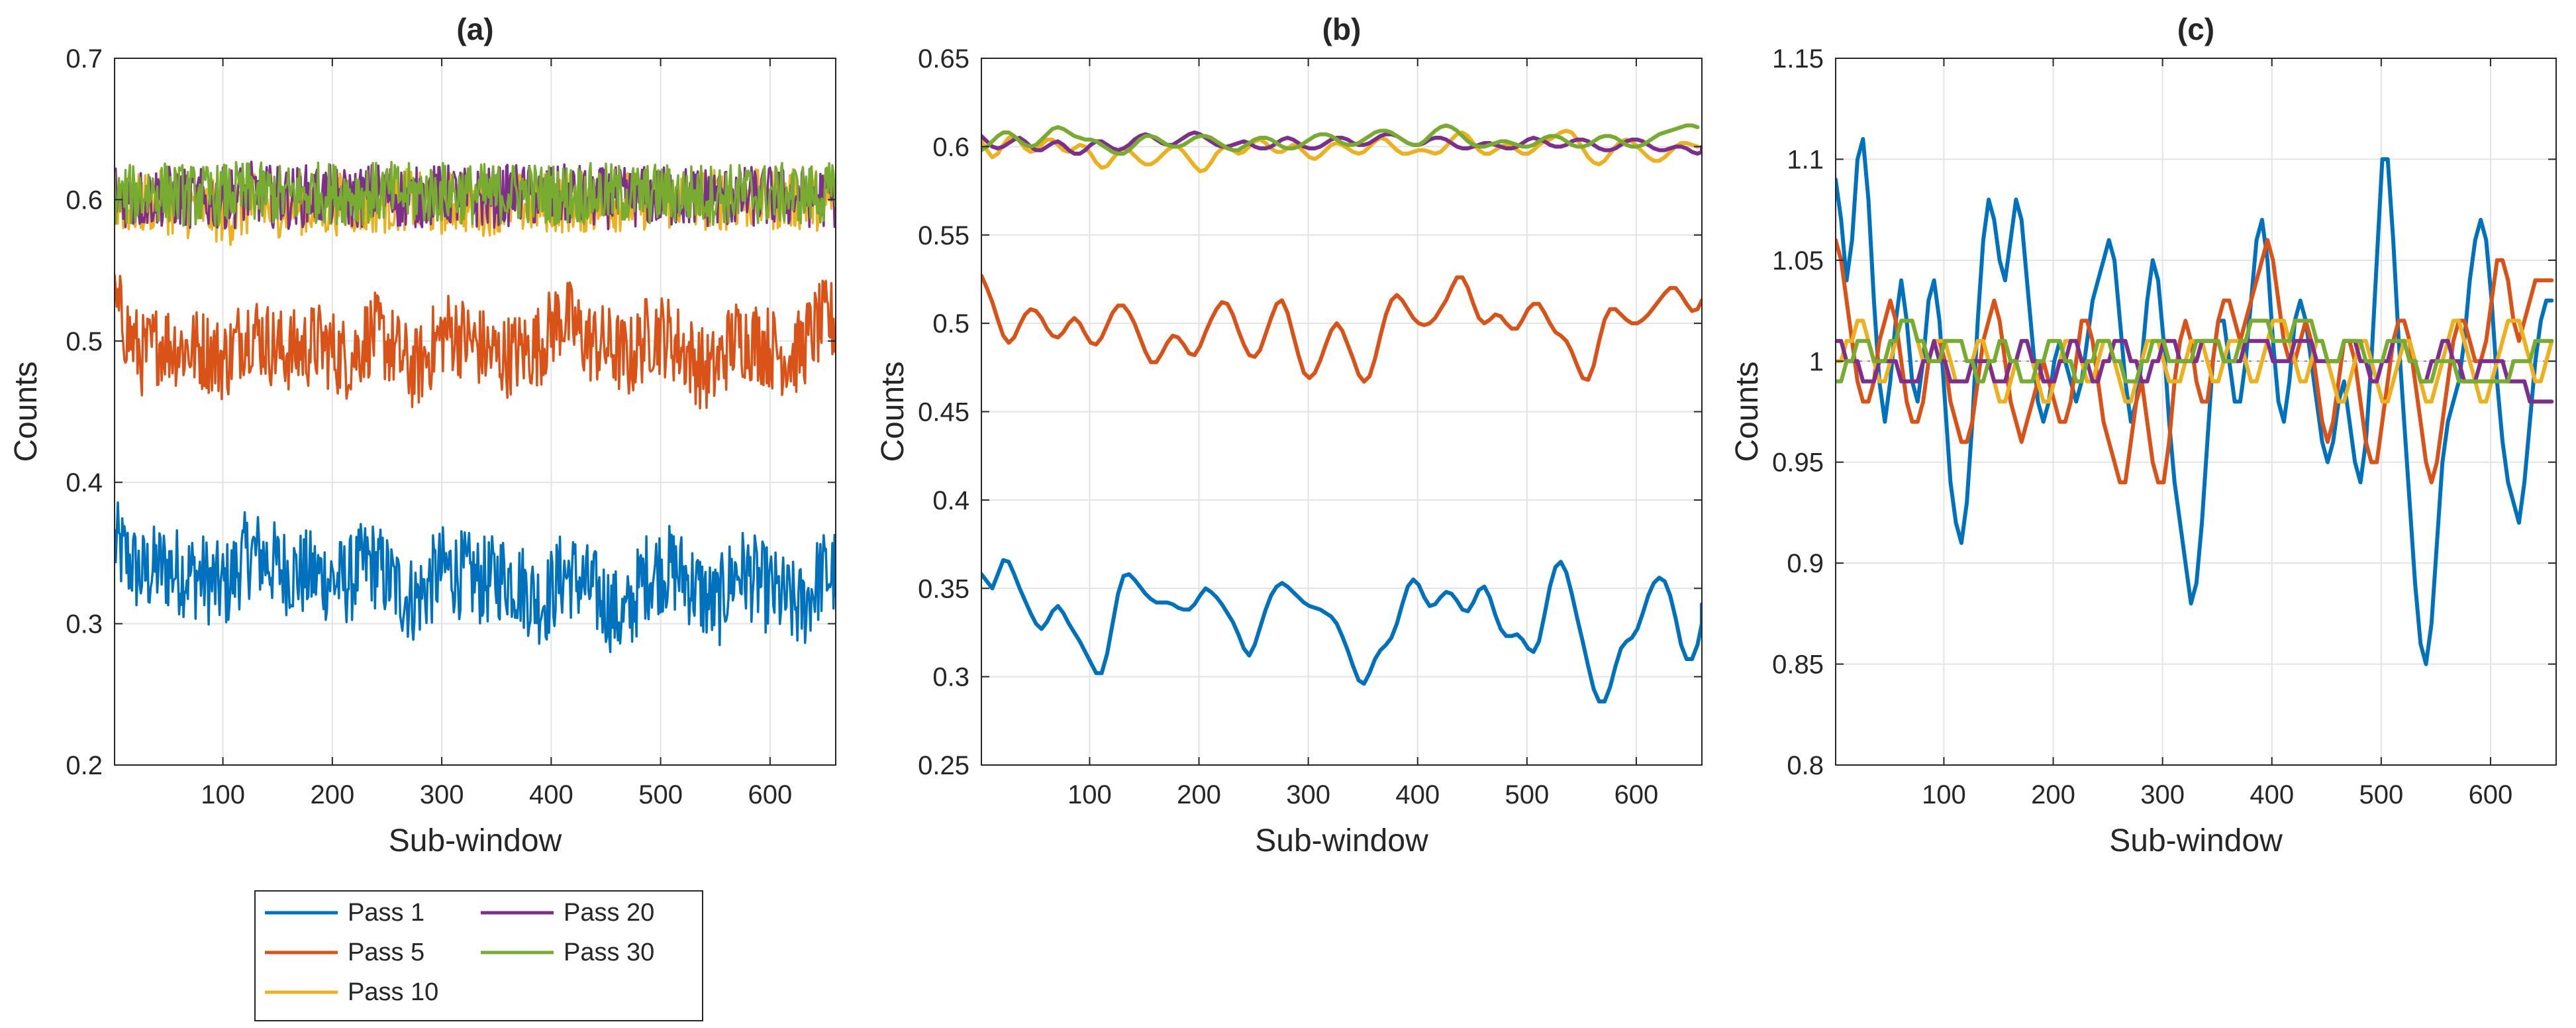 This screenshot has height=1028, width=2576. Describe the element at coordinates (1805, 159) in the screenshot. I see `y-tick-label: 1.1` at that location.